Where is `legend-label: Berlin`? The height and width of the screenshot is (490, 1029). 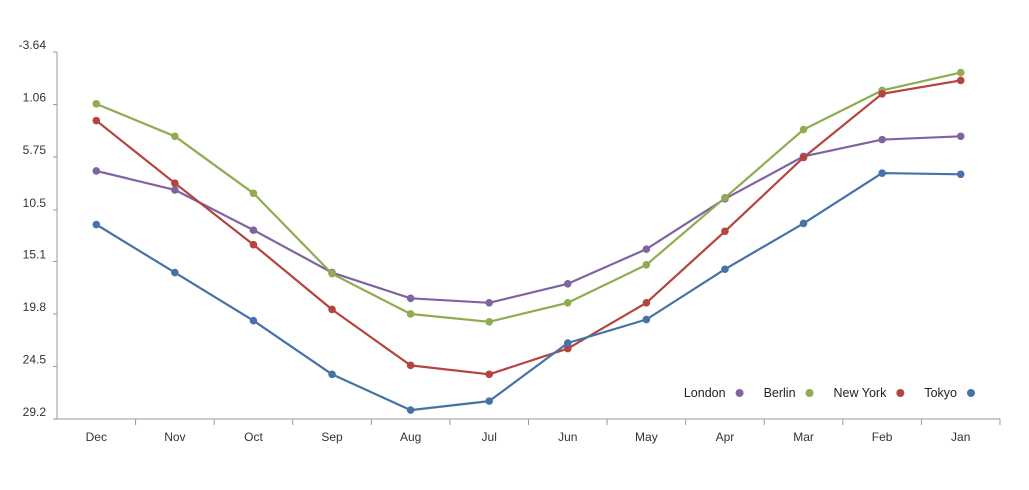
legend-label: Berlin is located at coordinates (780, 393).